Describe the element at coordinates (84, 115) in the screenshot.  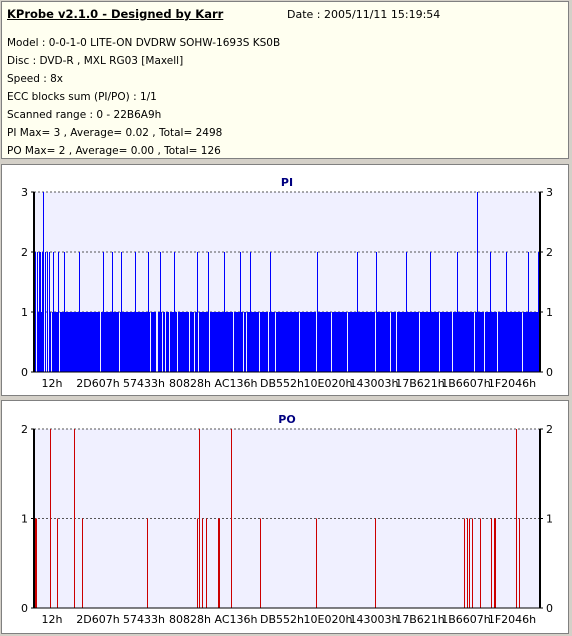
I see `range-line: Scanned range : 0 - 22B6A9h` at that location.